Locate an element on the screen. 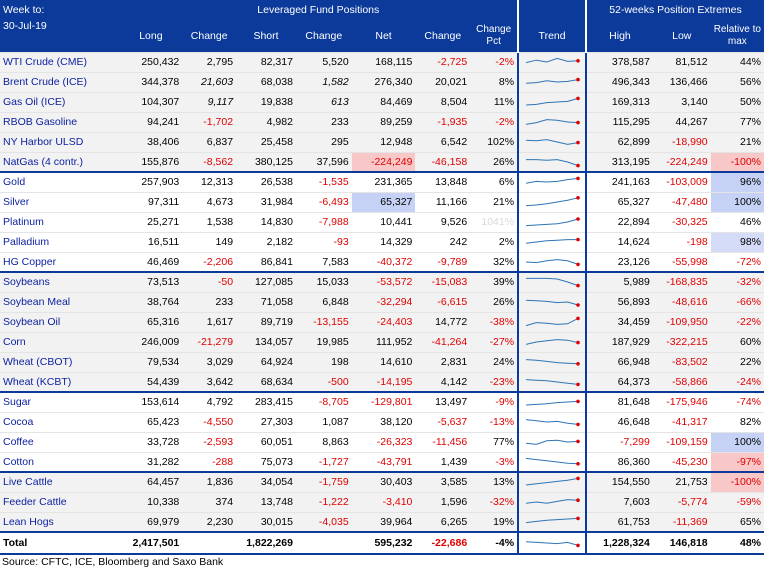  cell-low: -30,325 is located at coordinates (681, 221).